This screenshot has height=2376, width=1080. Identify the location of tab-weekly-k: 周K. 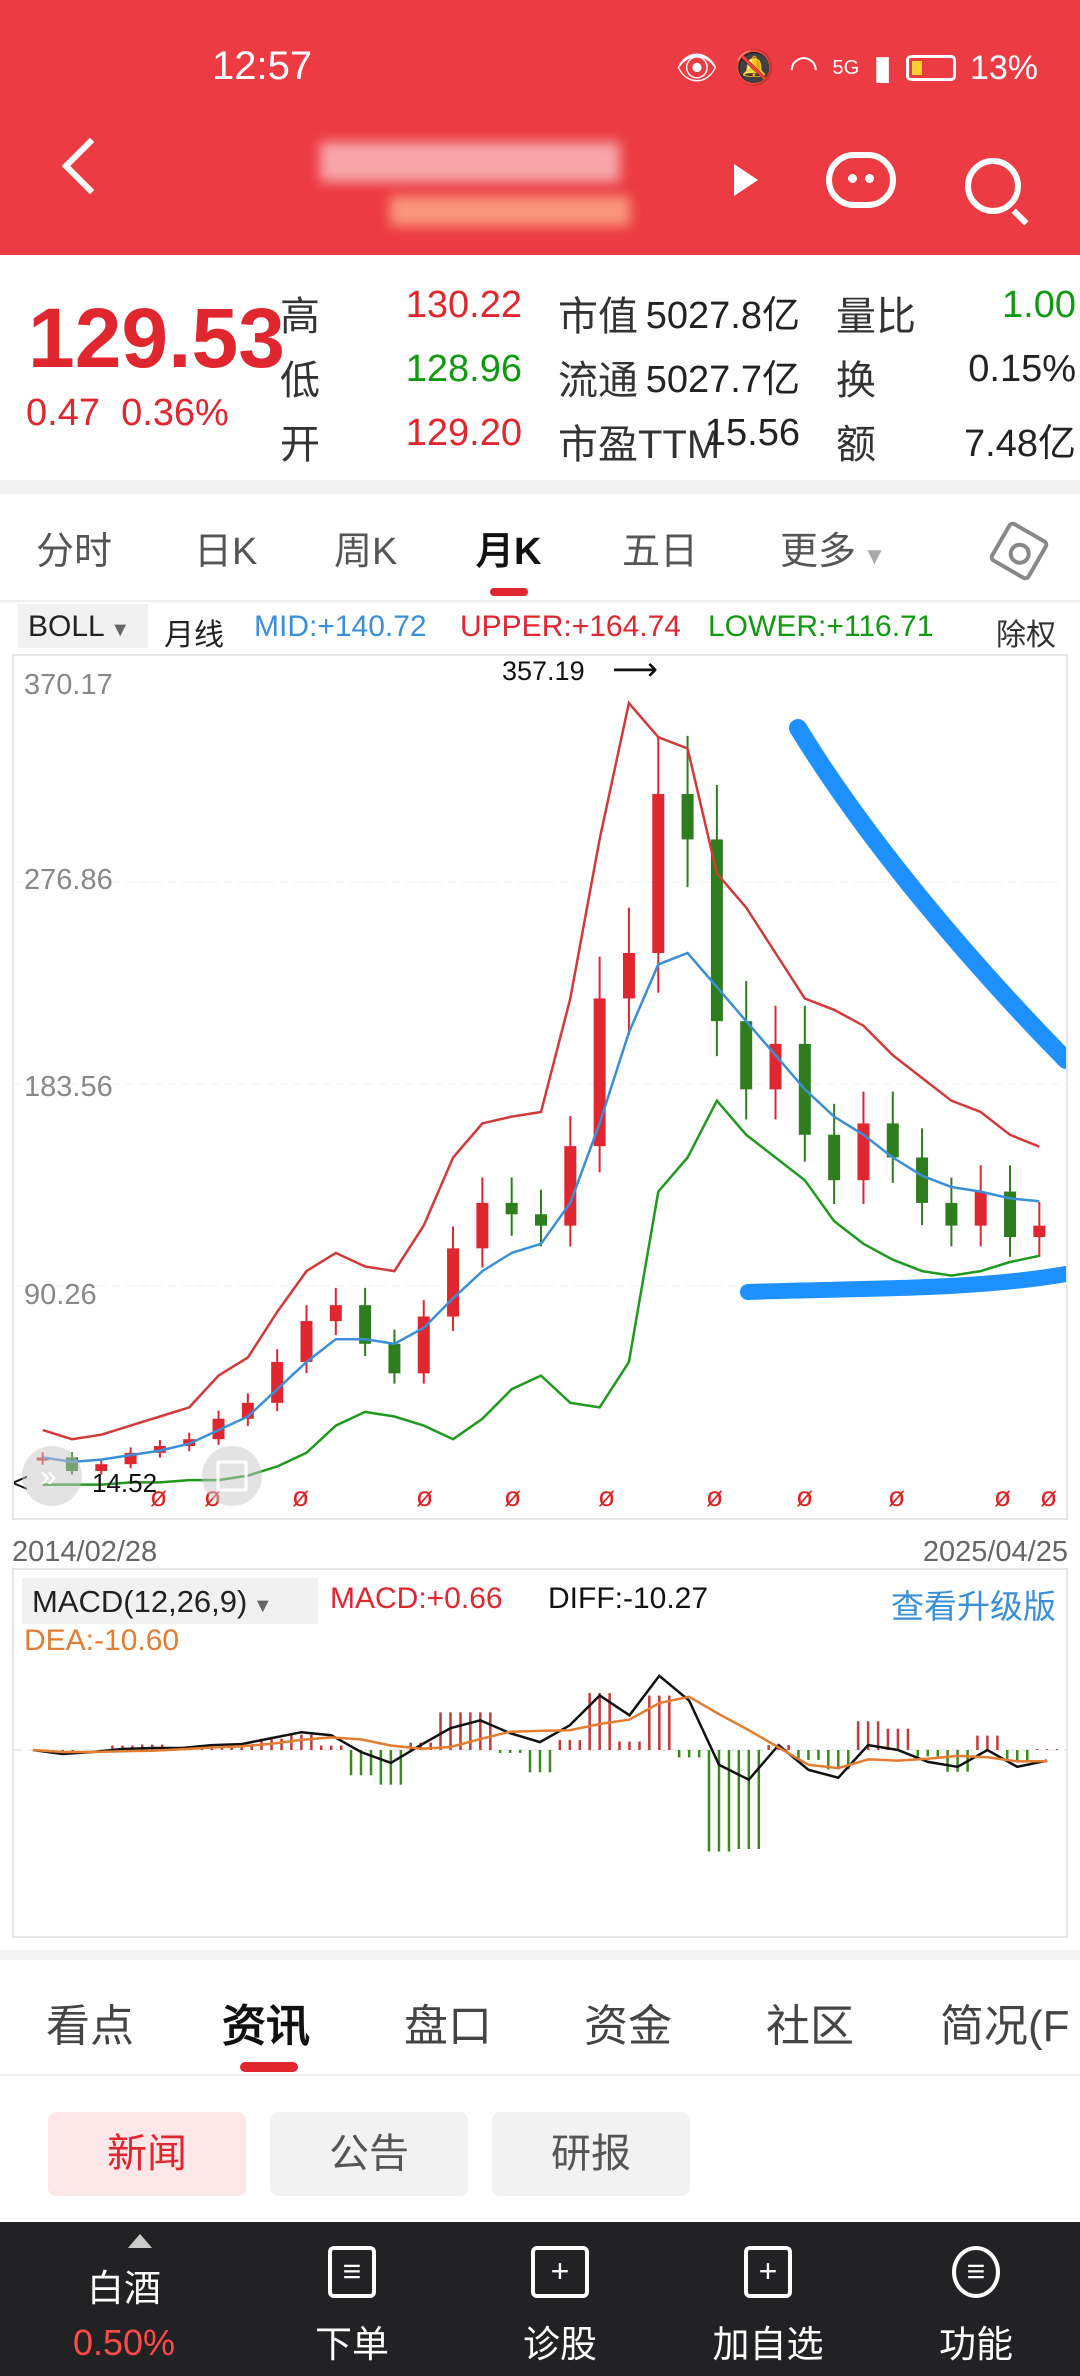
(366, 552).